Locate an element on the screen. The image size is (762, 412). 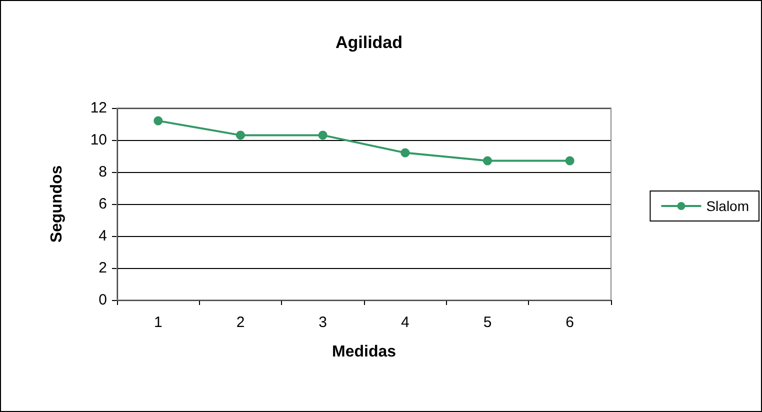
y-axis-title: Segundos is located at coordinates (57, 204).